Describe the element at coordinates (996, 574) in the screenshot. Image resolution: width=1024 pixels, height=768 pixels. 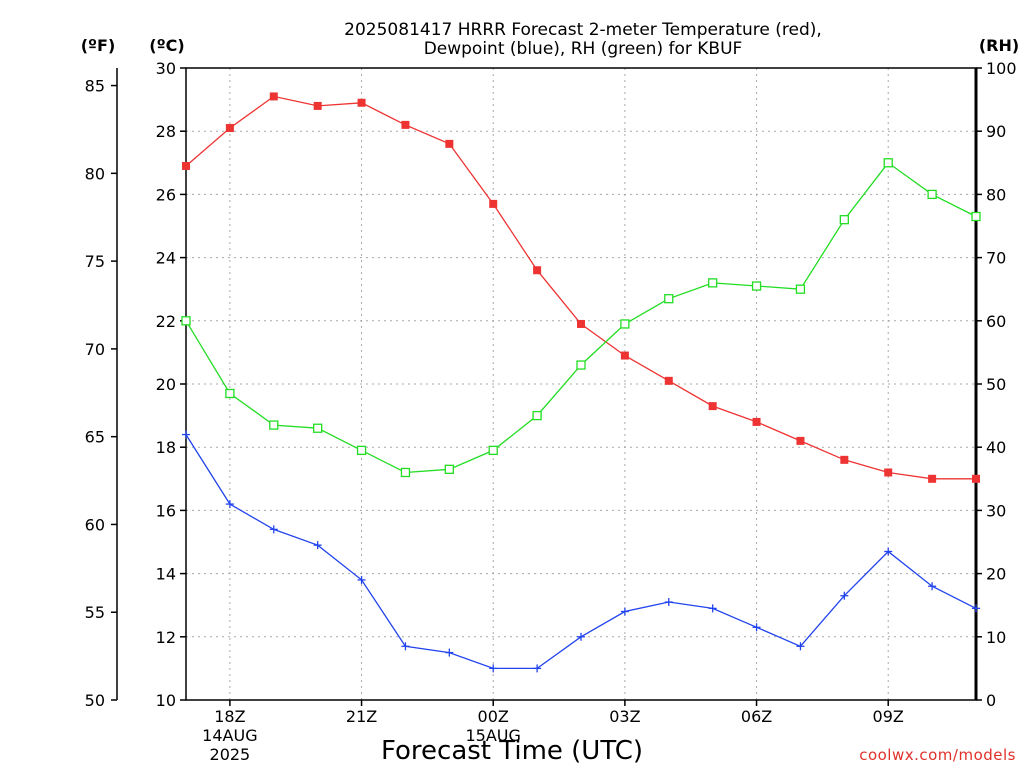
I see `rh-tick-label: 20` at that location.